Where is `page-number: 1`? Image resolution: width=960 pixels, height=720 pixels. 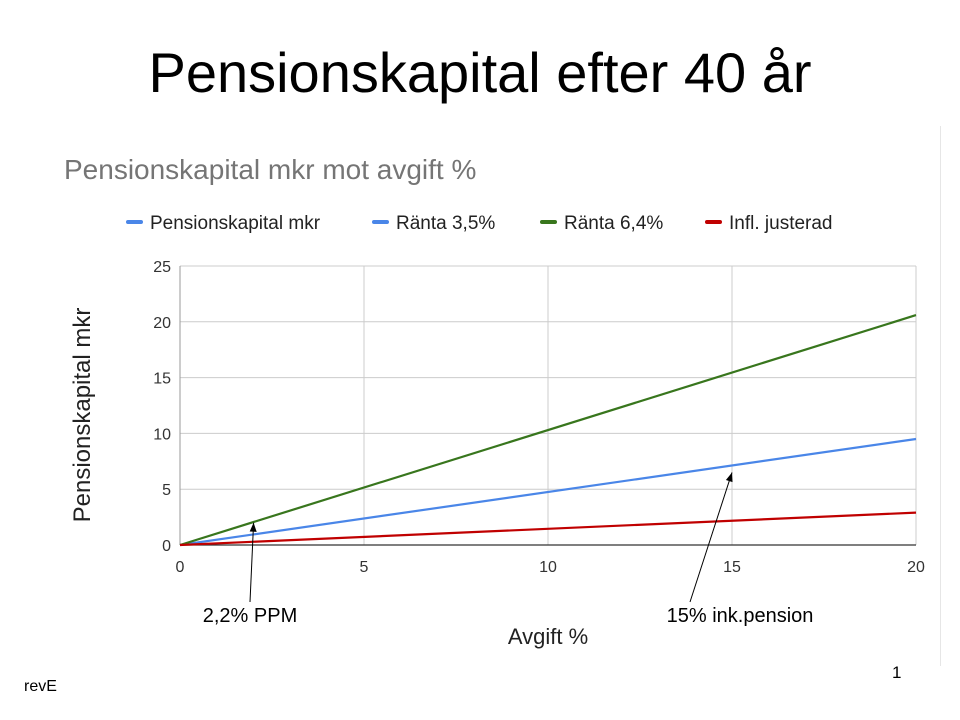 page-number: 1 is located at coordinates (897, 672).